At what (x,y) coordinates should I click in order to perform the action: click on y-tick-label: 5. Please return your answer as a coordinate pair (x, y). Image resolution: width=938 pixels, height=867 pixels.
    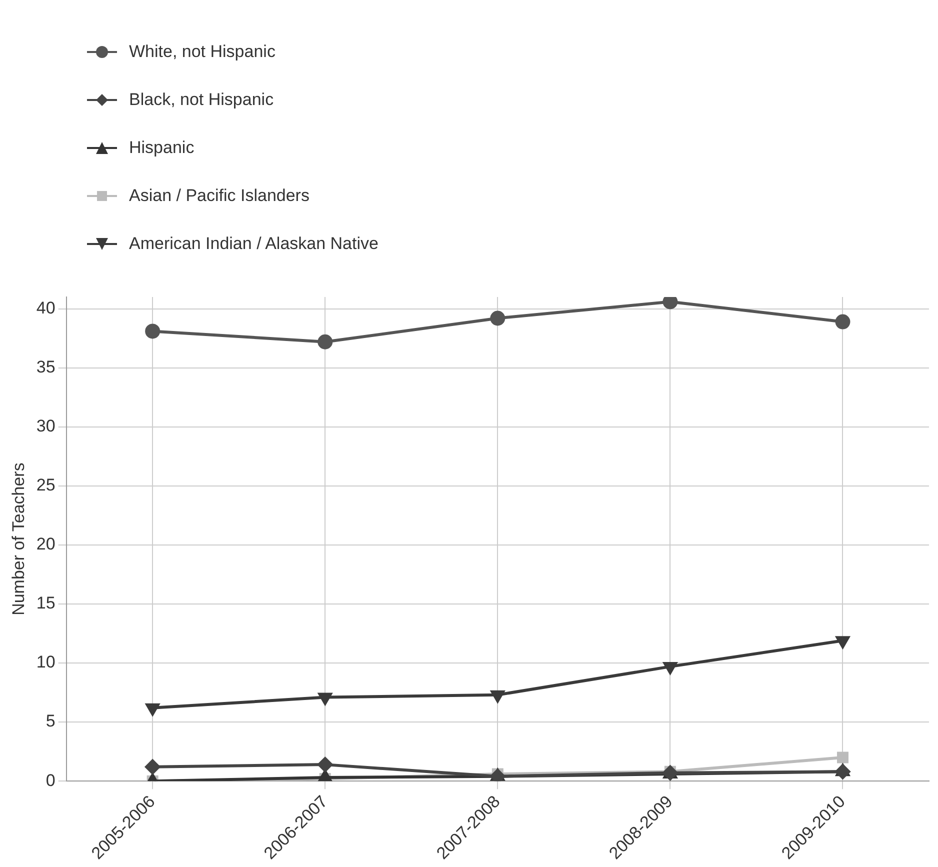
    Looking at the image, I should click on (51, 721).